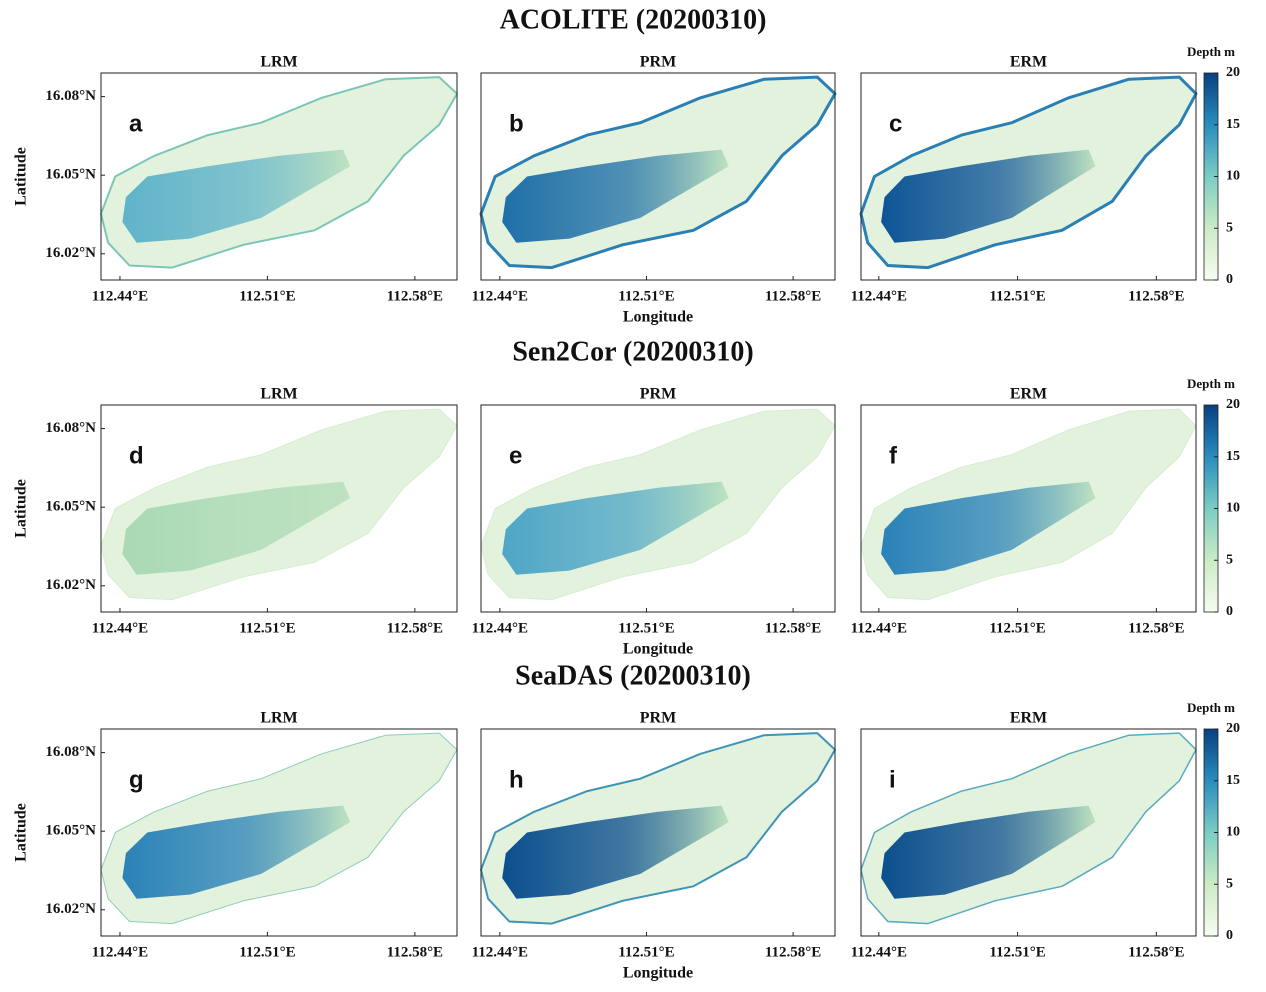 The height and width of the screenshot is (992, 1266). I want to click on panel-letter: e, so click(515, 455).